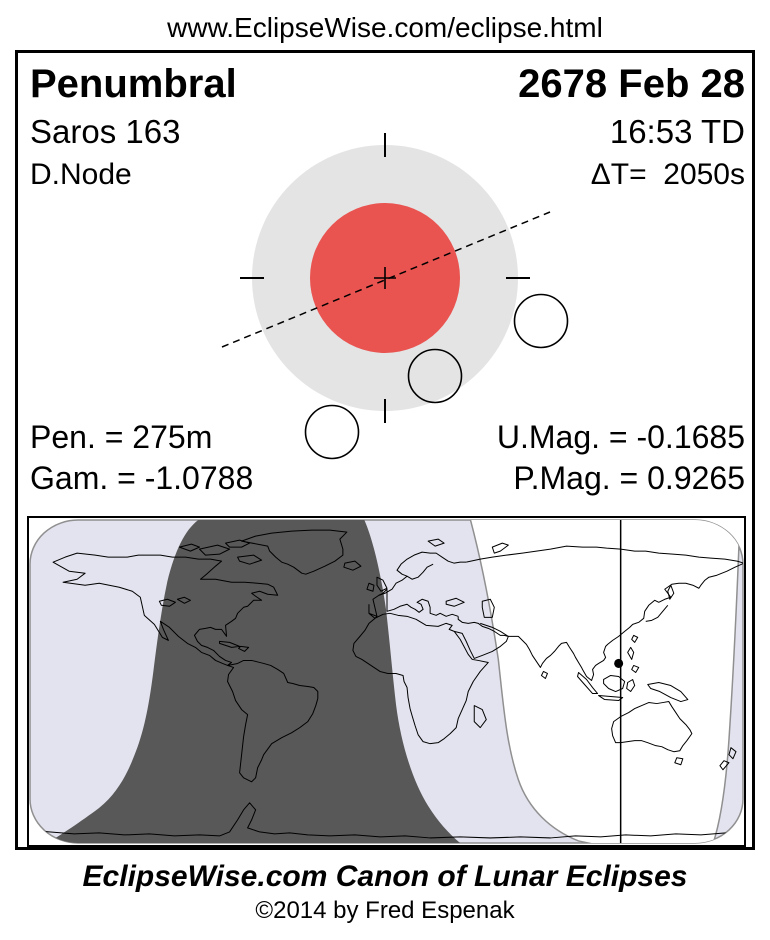 The width and height of the screenshot is (770, 940). I want to click on baltic-coast, so click(420, 571).